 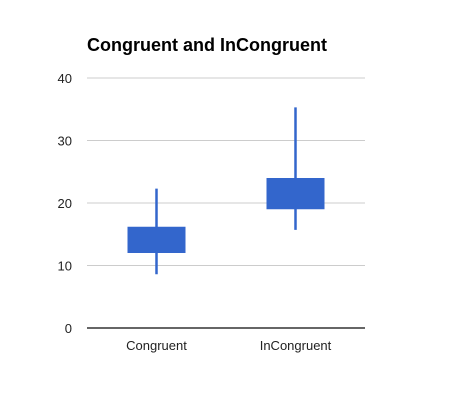 What do you see at coordinates (65, 78) in the screenshot?
I see `y-tick-label: 40` at bounding box center [65, 78].